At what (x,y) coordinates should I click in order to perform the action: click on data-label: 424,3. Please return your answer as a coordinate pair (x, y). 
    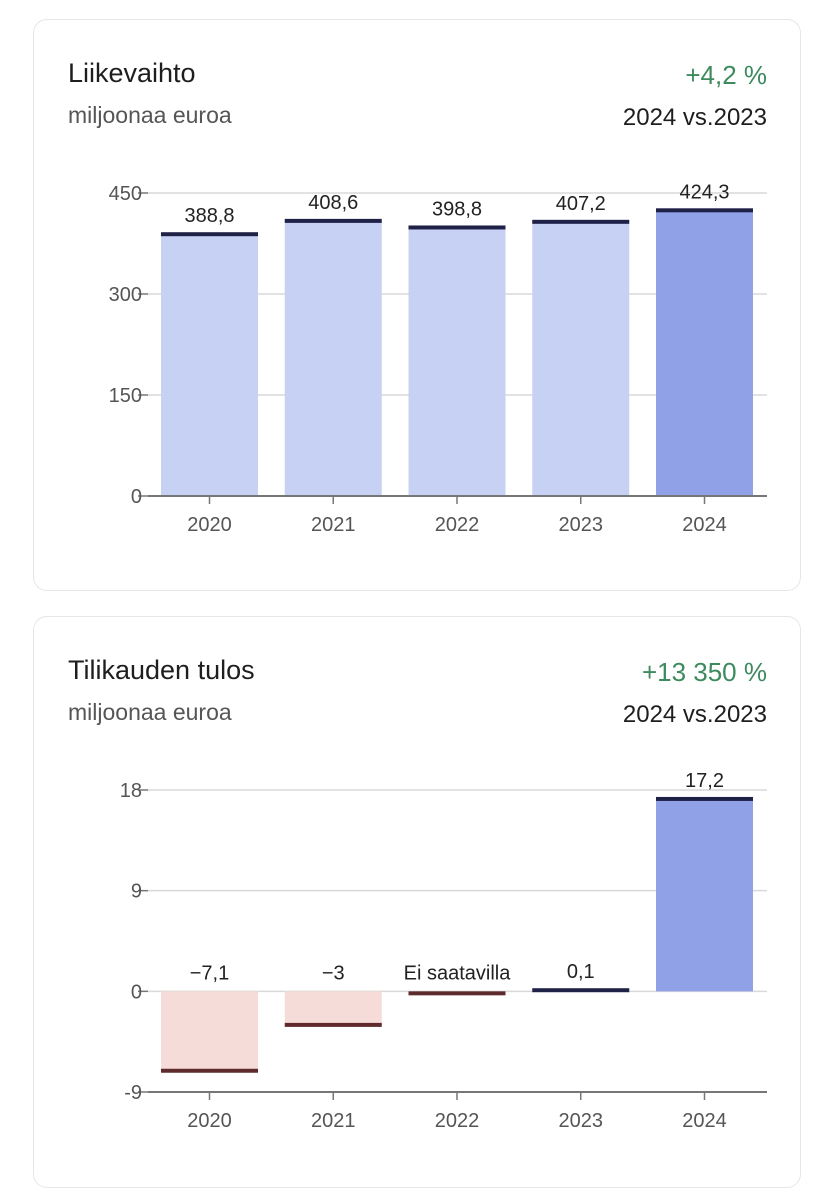
    Looking at the image, I should click on (704, 192).